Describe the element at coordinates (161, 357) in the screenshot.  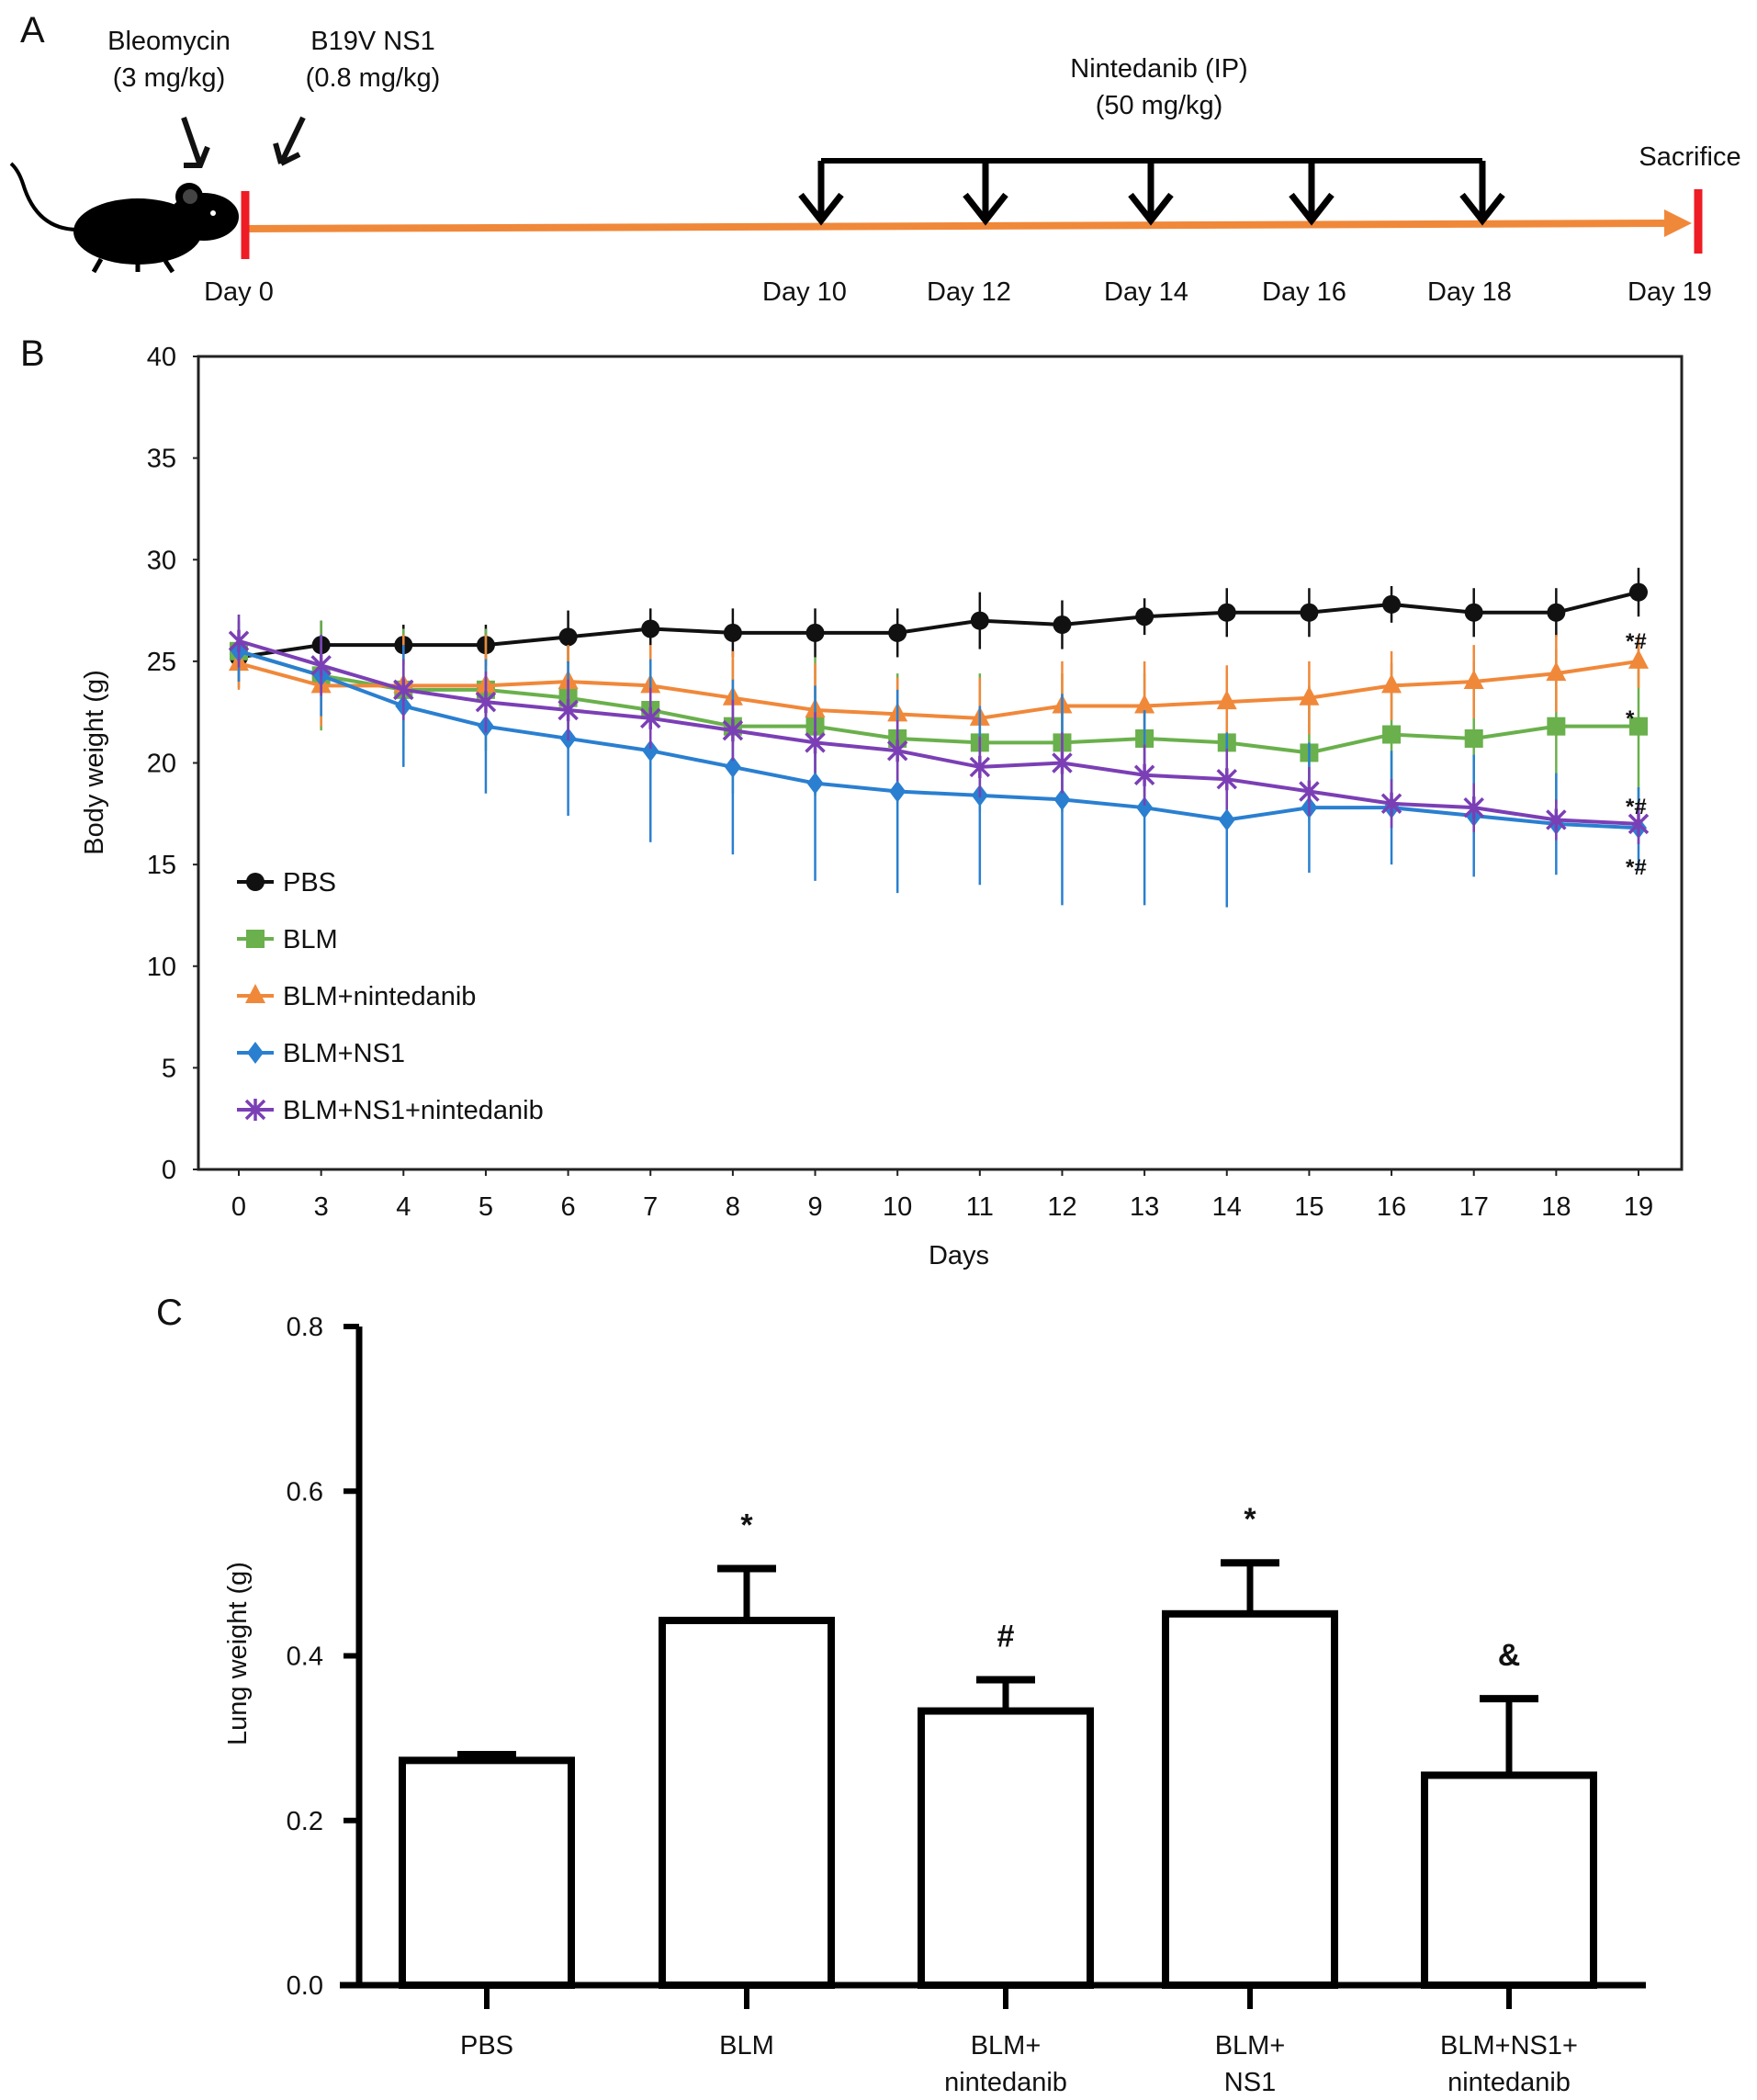
I see `y-tick-label: 40` at that location.